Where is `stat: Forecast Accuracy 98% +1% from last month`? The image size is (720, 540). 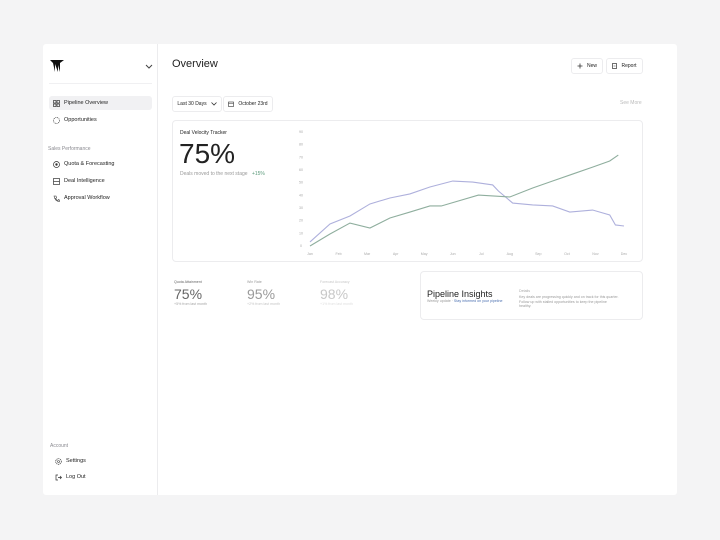 stat: Forecast Accuracy 98% +1% from last month is located at coordinates (355, 293).